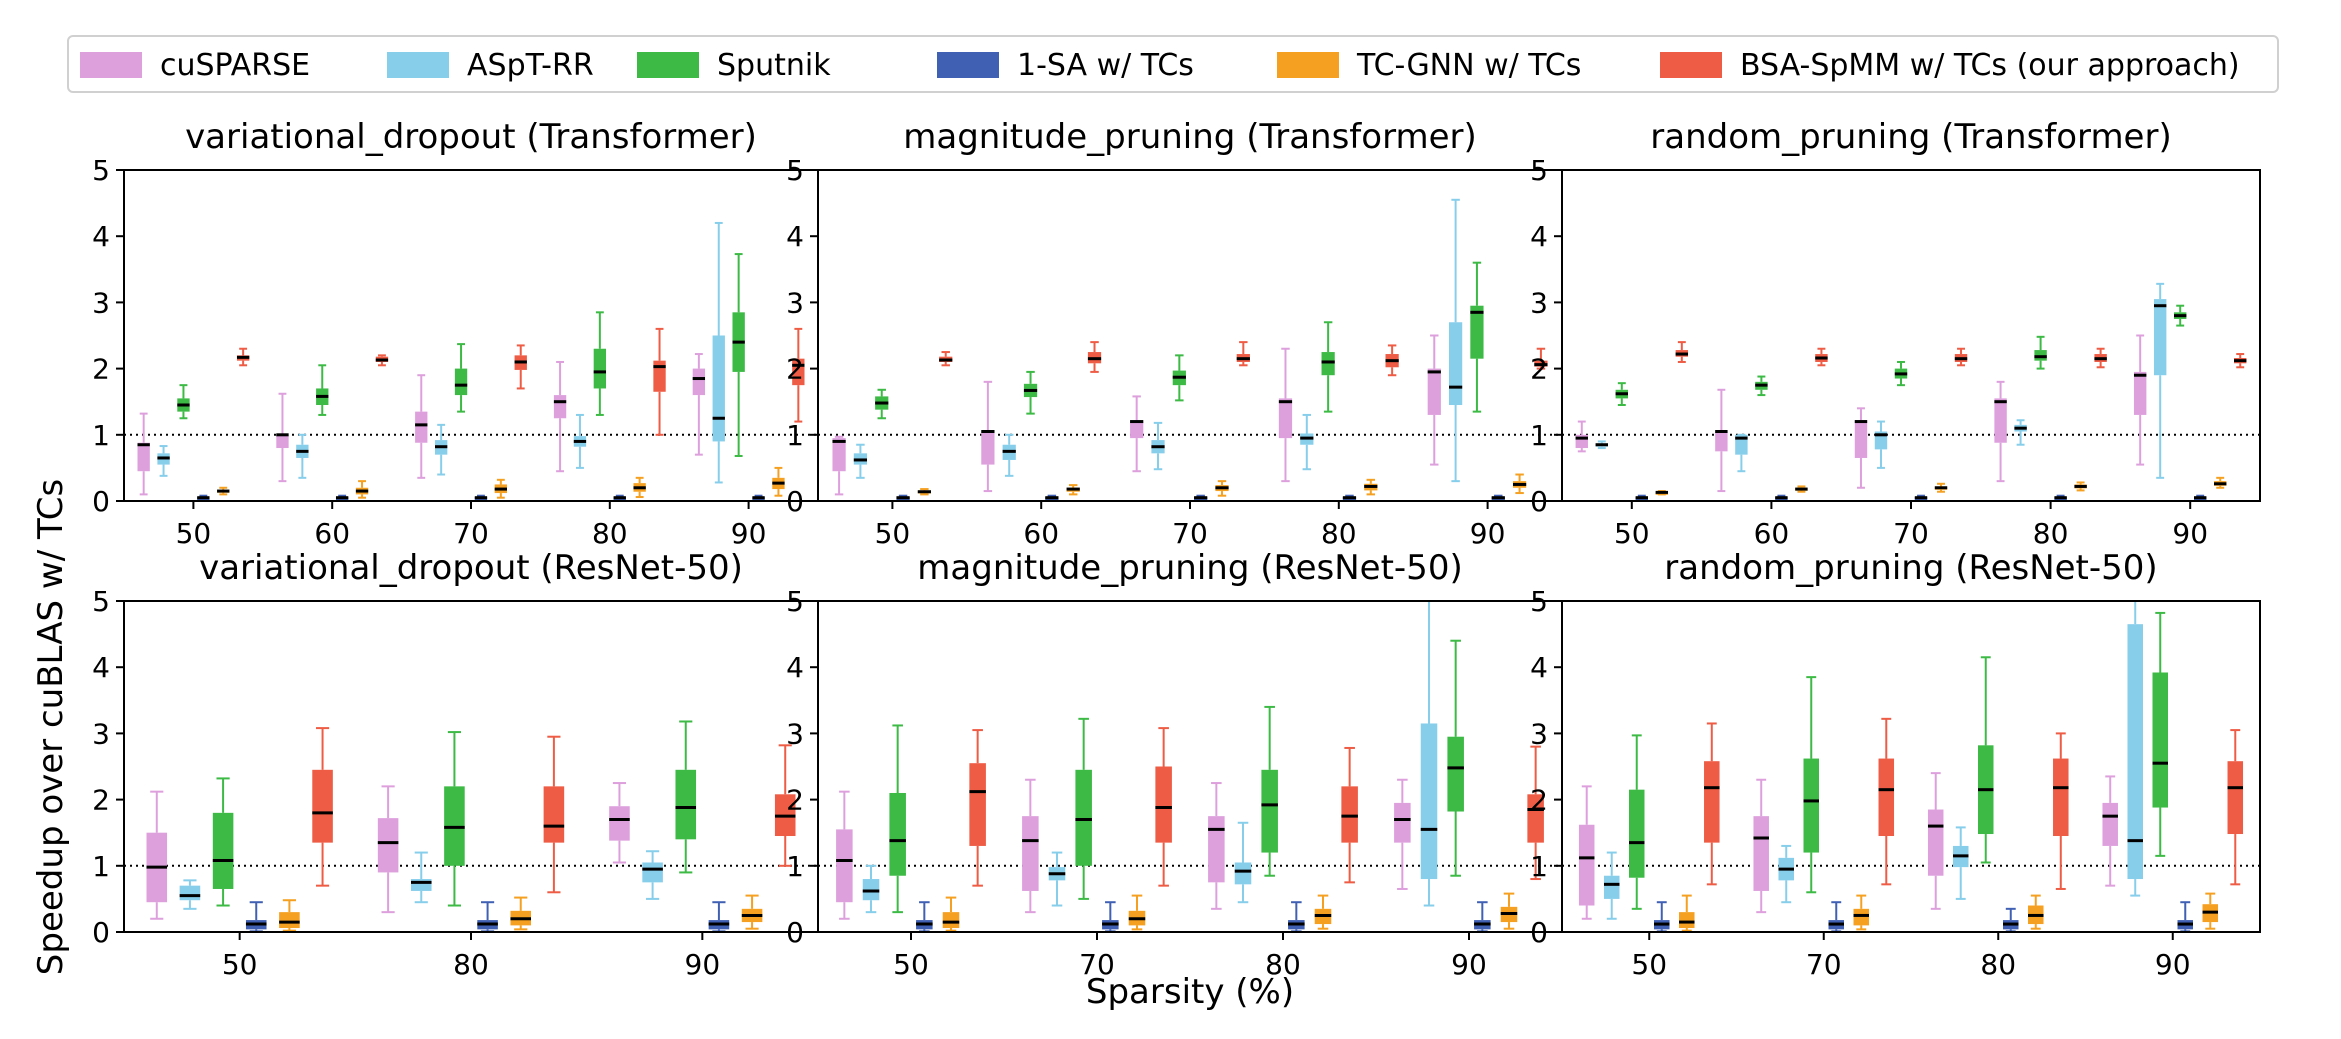  I want to click on y-tick-label: 1, so click(101, 435).